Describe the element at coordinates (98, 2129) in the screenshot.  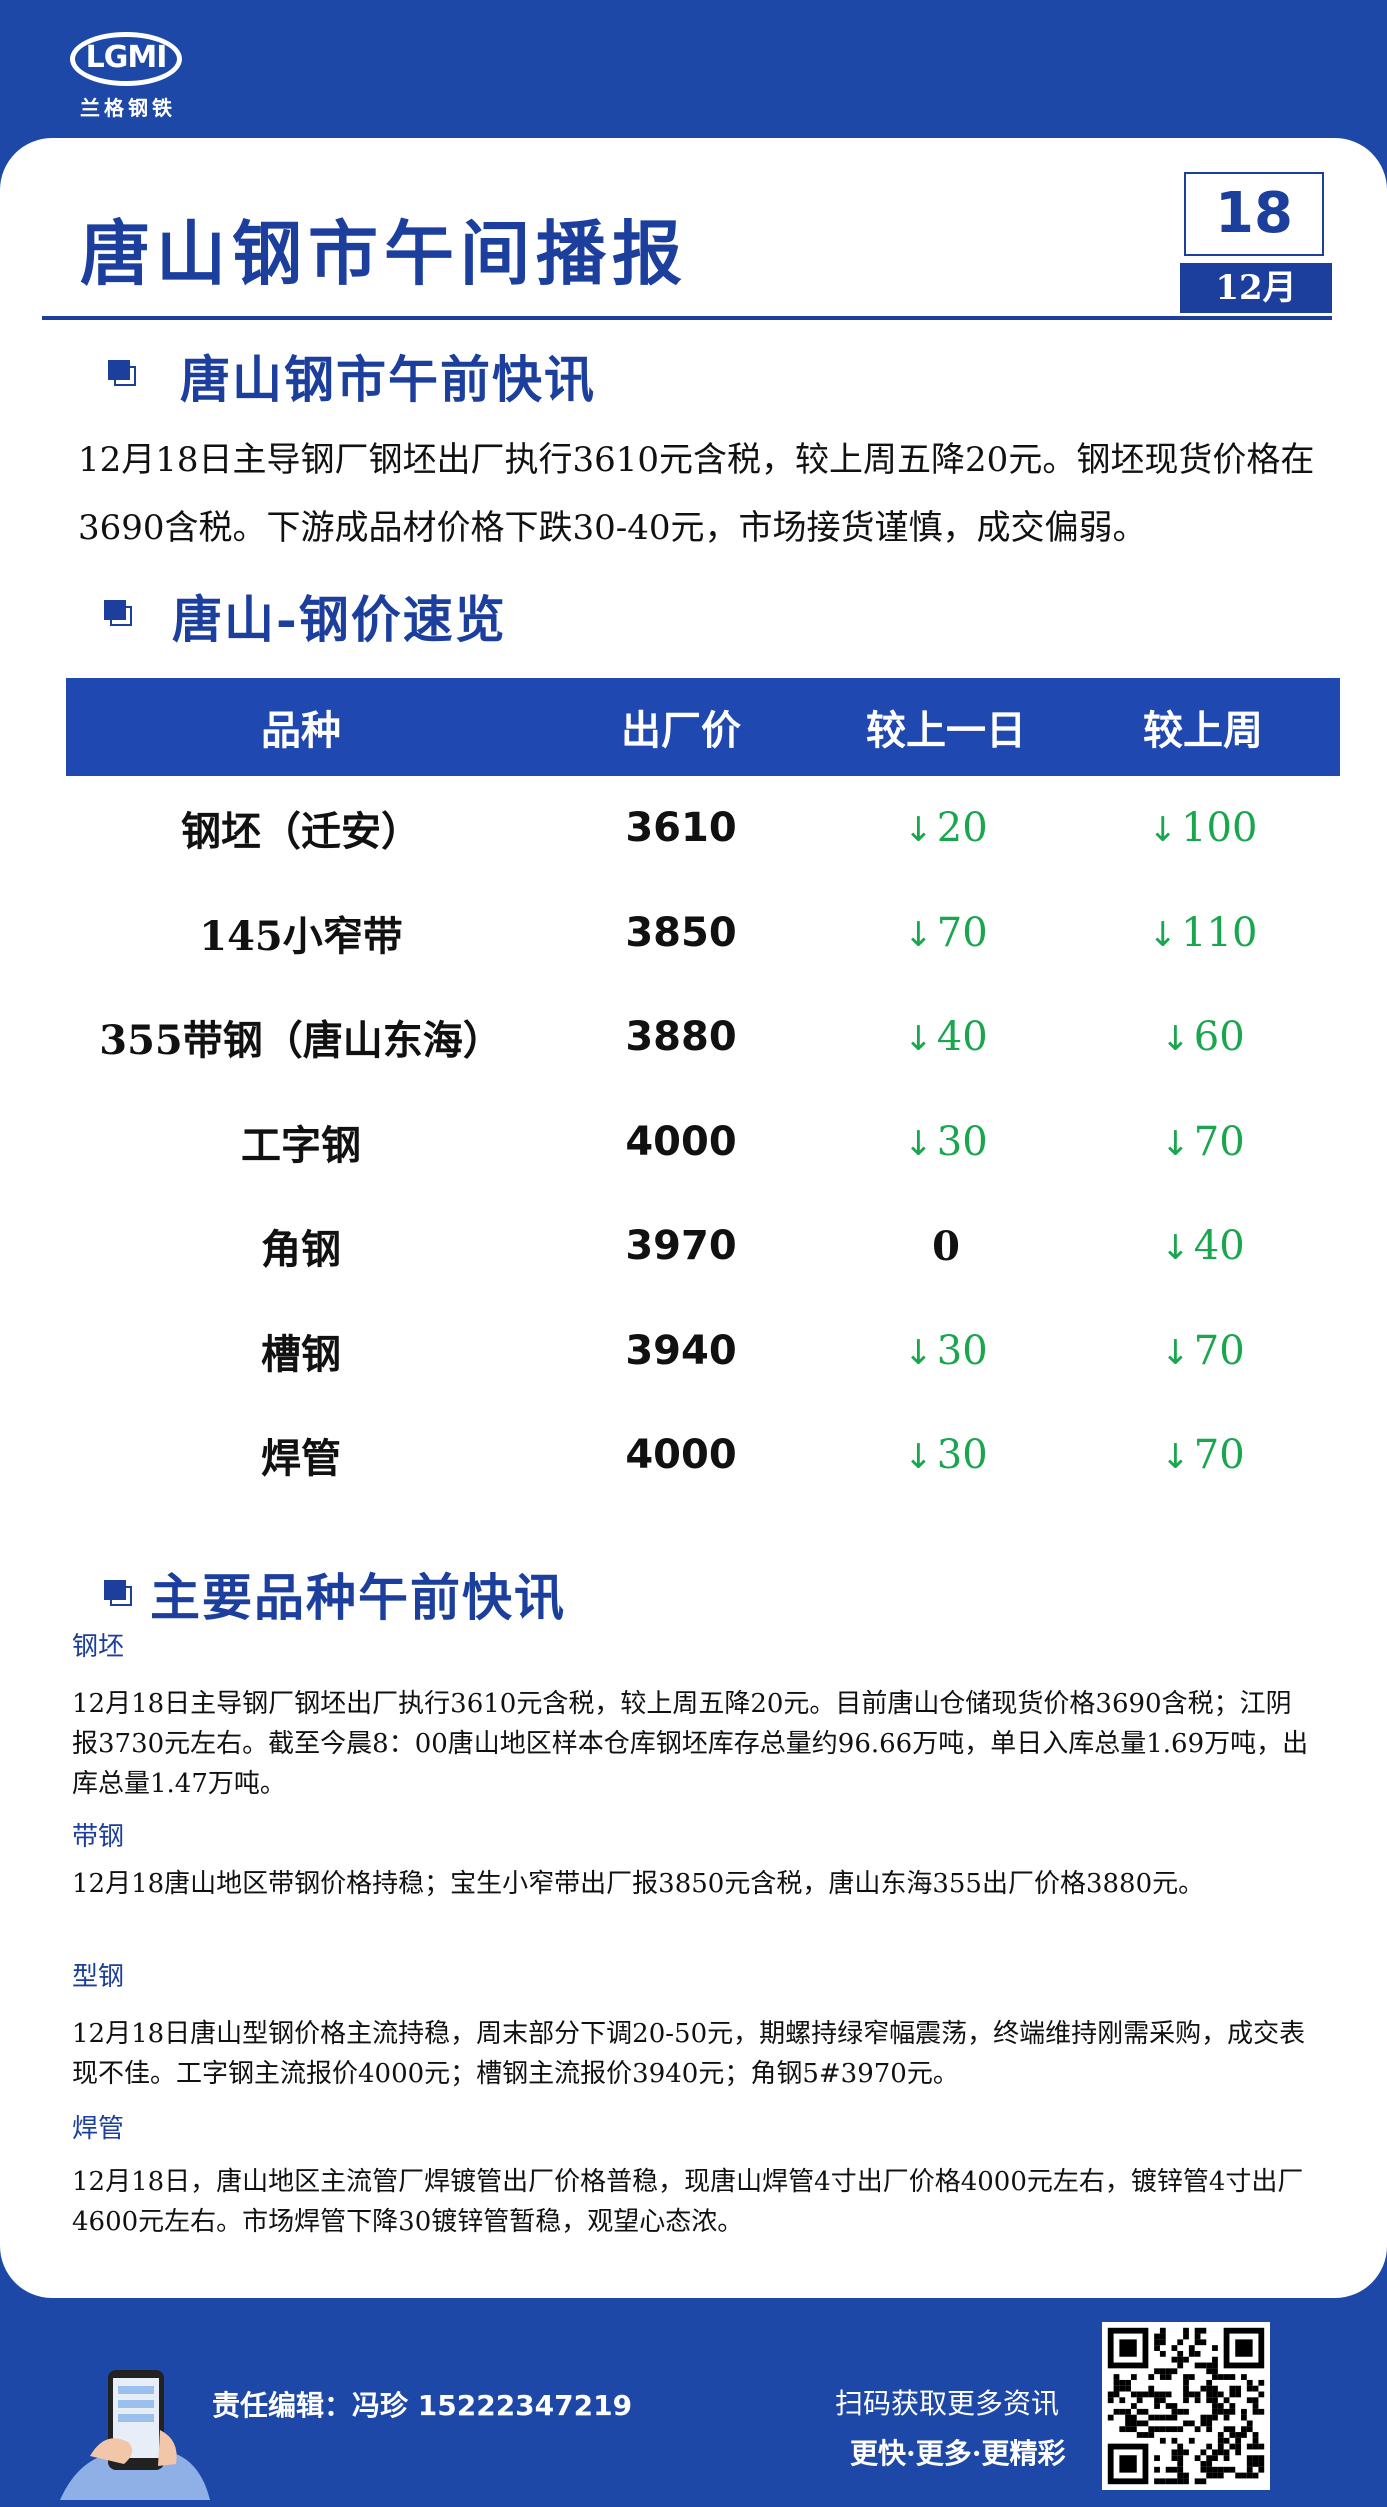
I see `subsection-label-welded-pipe: 焊管` at that location.